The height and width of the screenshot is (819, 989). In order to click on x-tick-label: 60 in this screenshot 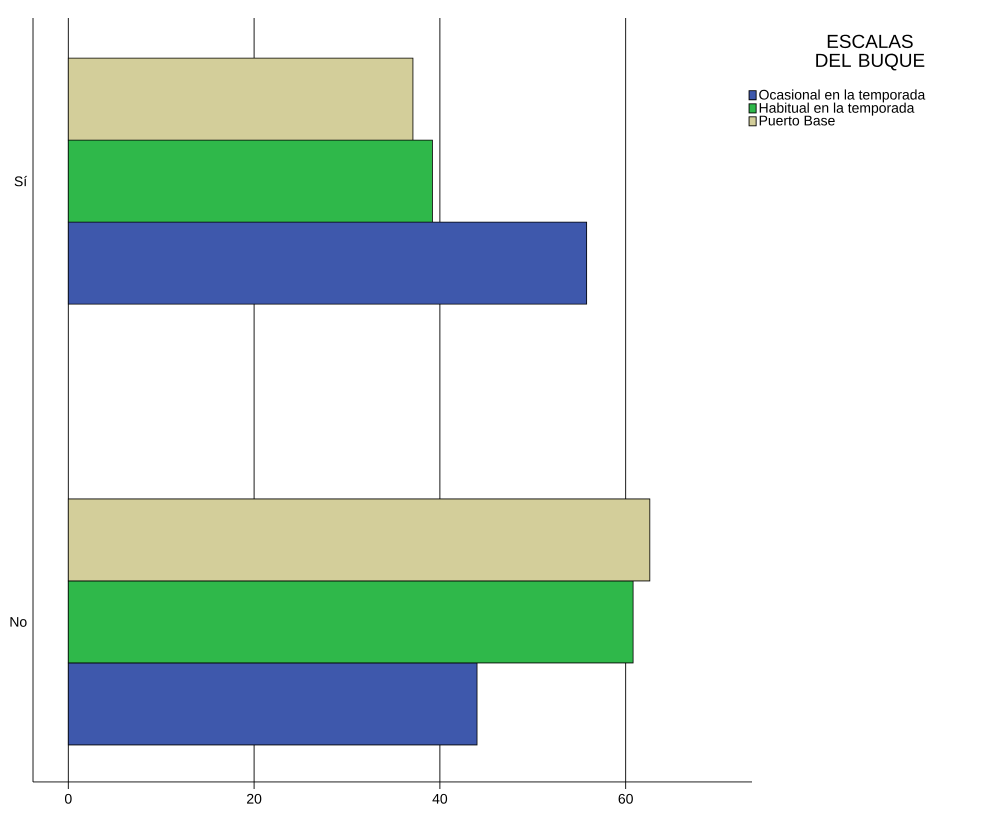, I will do `click(625, 799)`.